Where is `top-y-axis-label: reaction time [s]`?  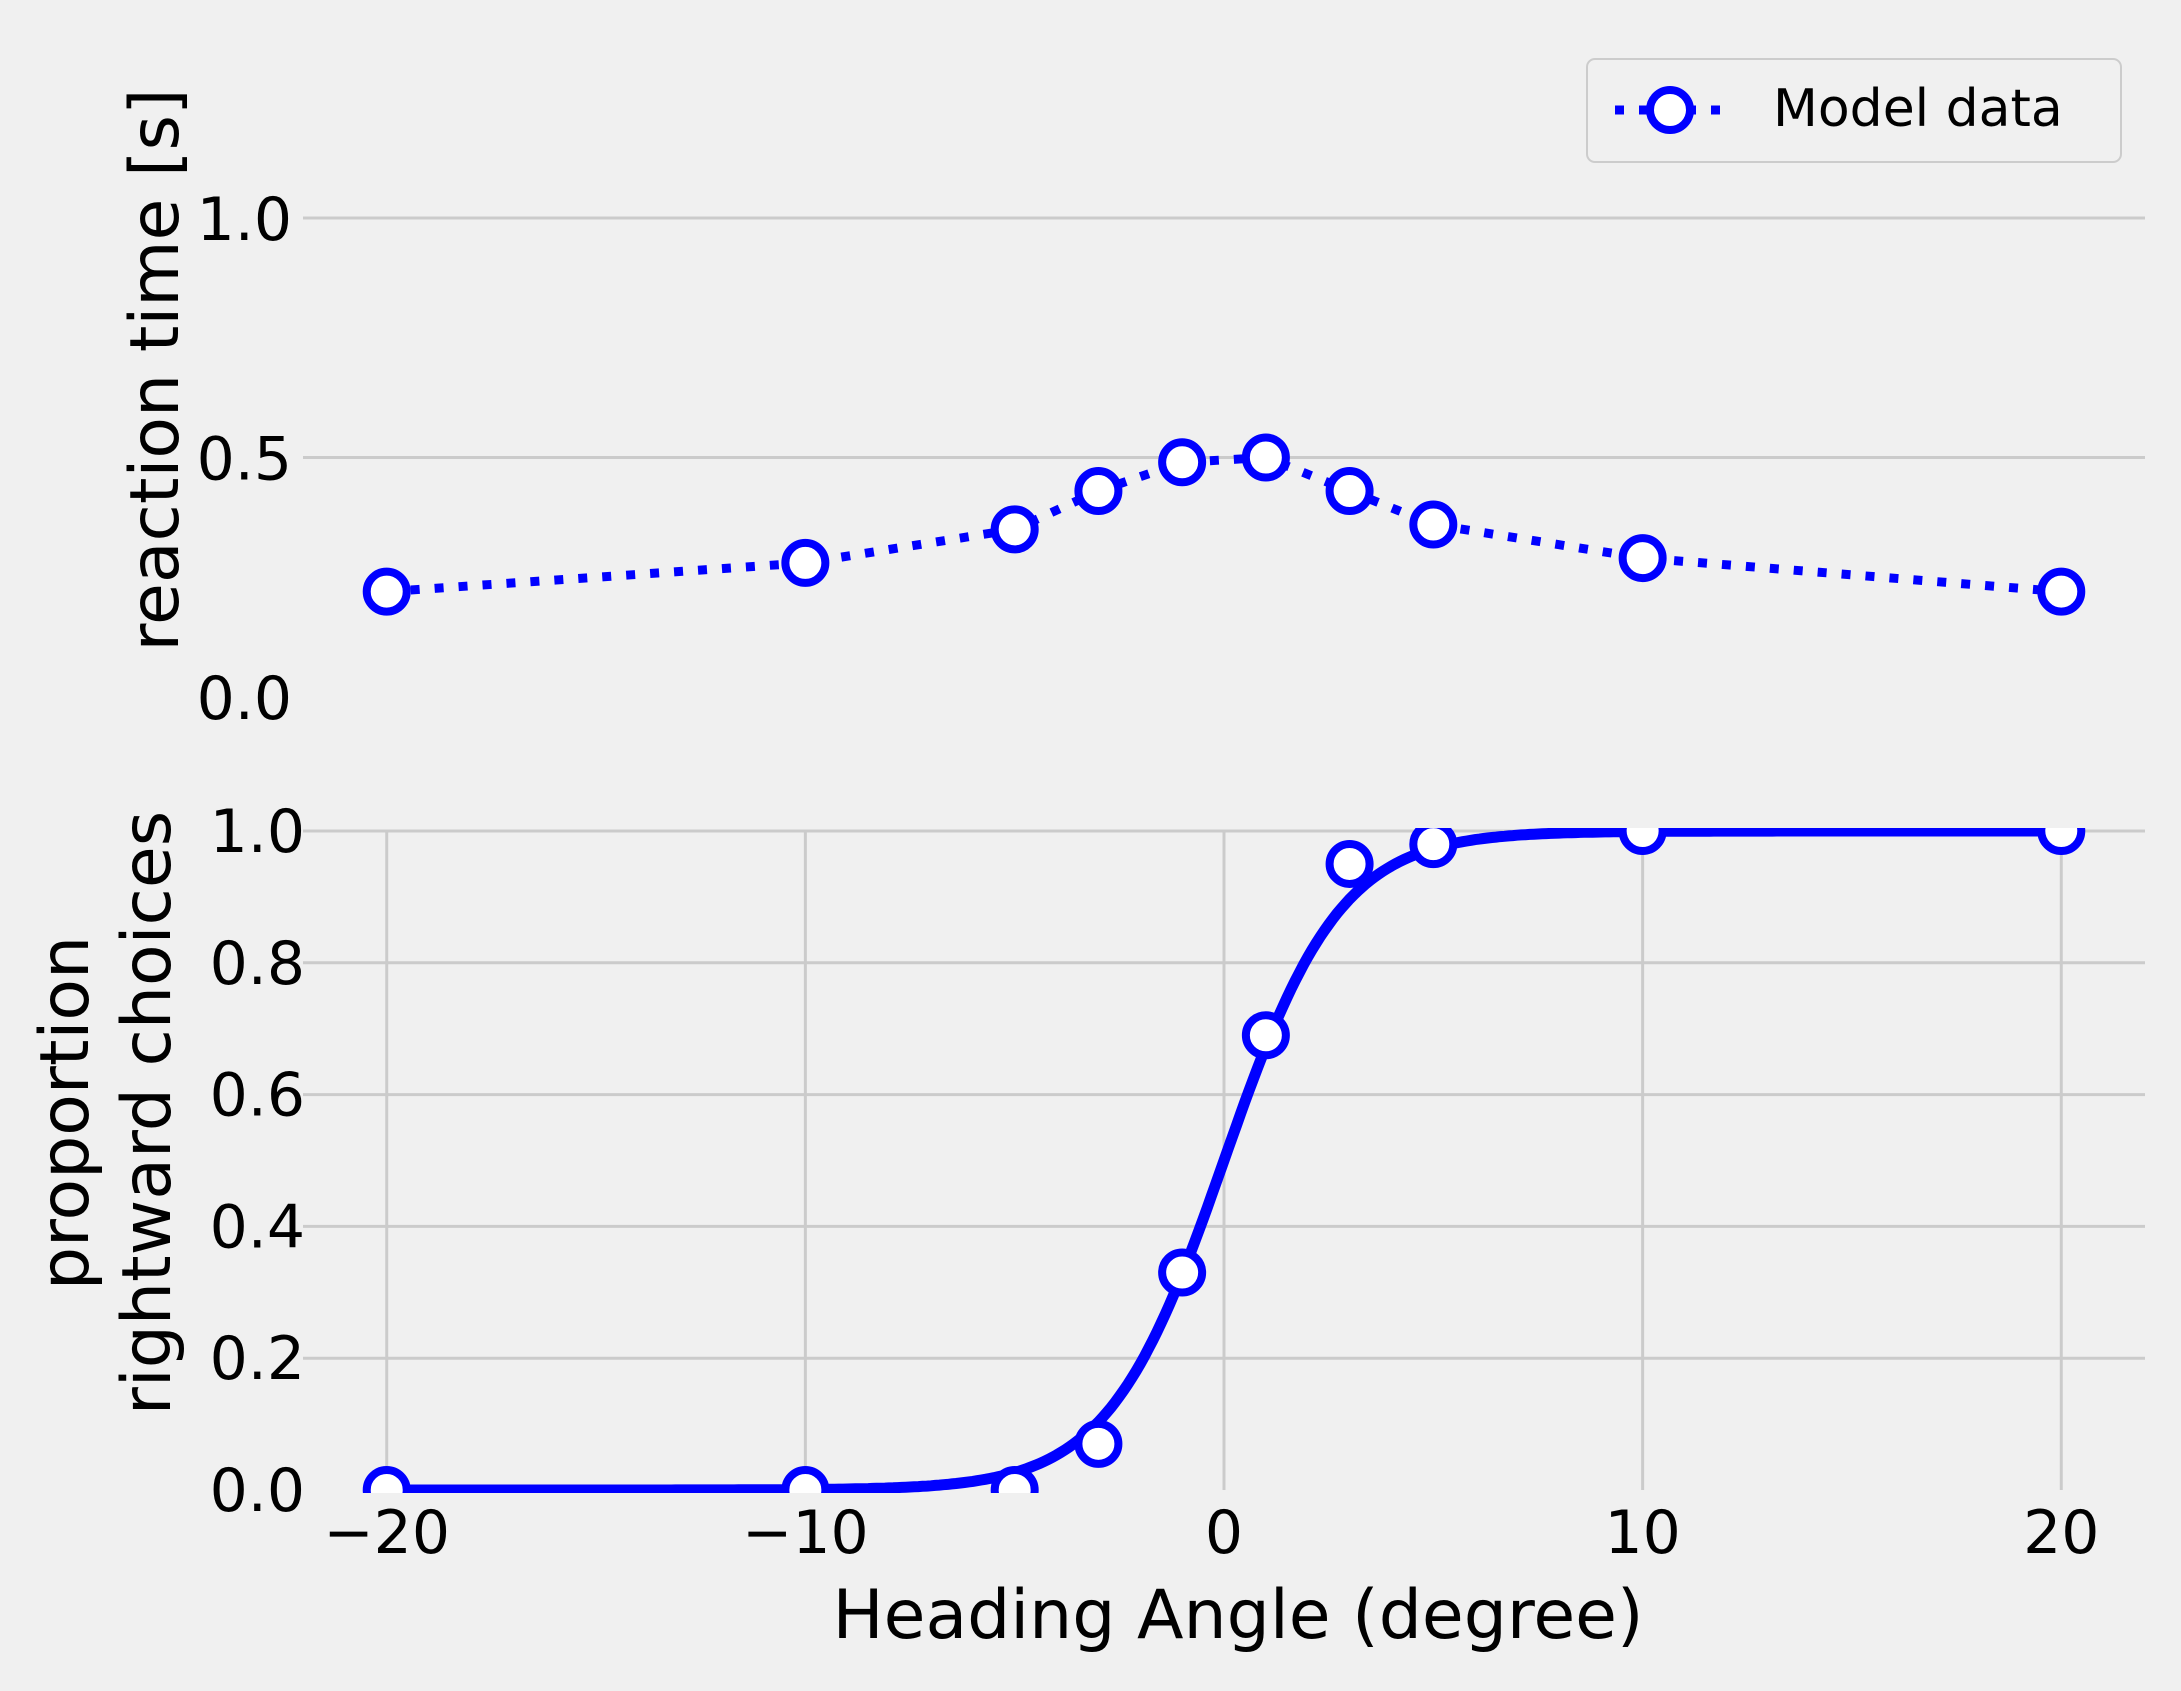
top-y-axis-label: reaction time [s] is located at coordinates (155, 370).